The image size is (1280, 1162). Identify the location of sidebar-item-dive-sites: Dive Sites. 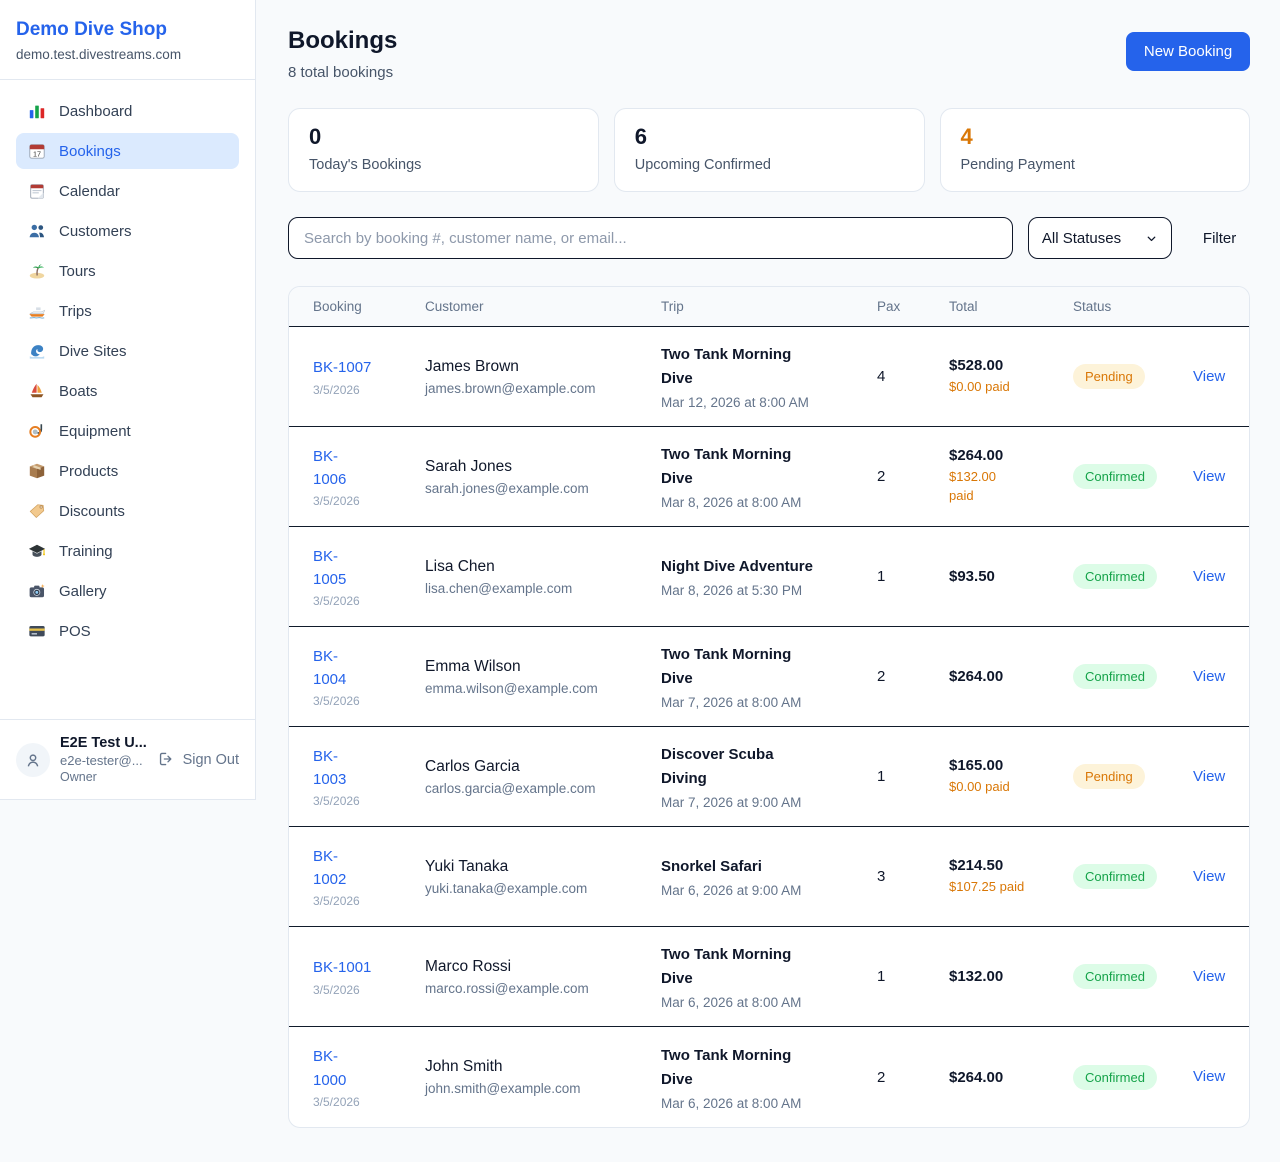
(127, 351).